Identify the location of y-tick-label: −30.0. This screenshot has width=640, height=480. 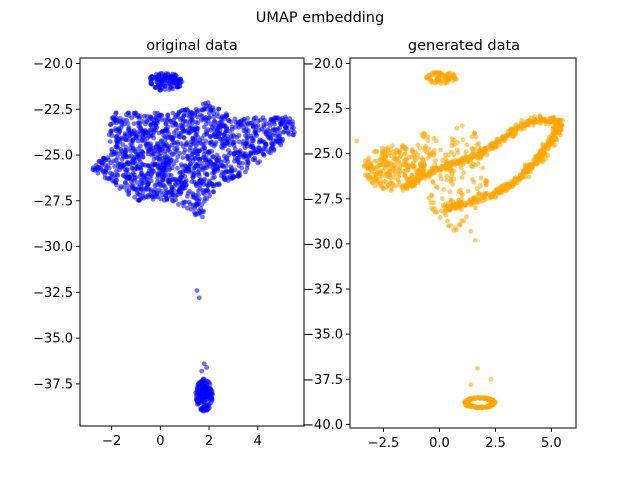
(53, 247).